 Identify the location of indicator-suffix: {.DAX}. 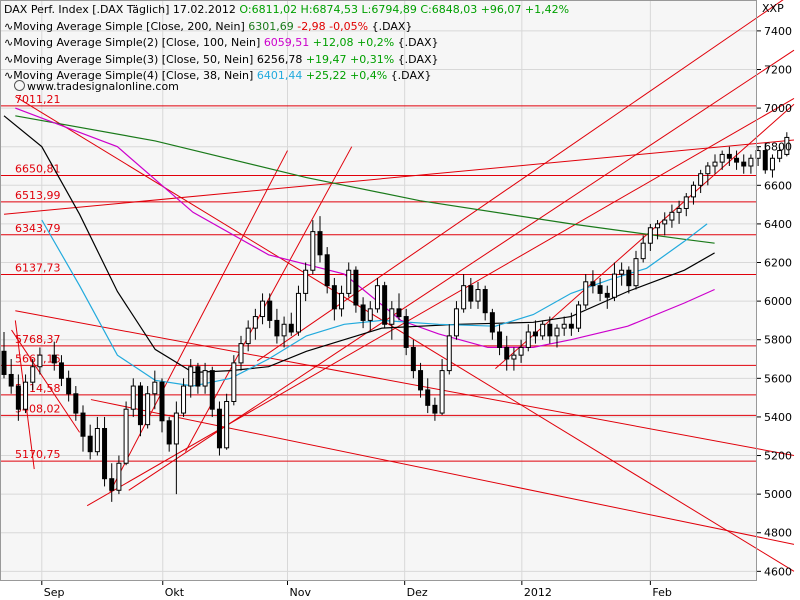
(418, 59).